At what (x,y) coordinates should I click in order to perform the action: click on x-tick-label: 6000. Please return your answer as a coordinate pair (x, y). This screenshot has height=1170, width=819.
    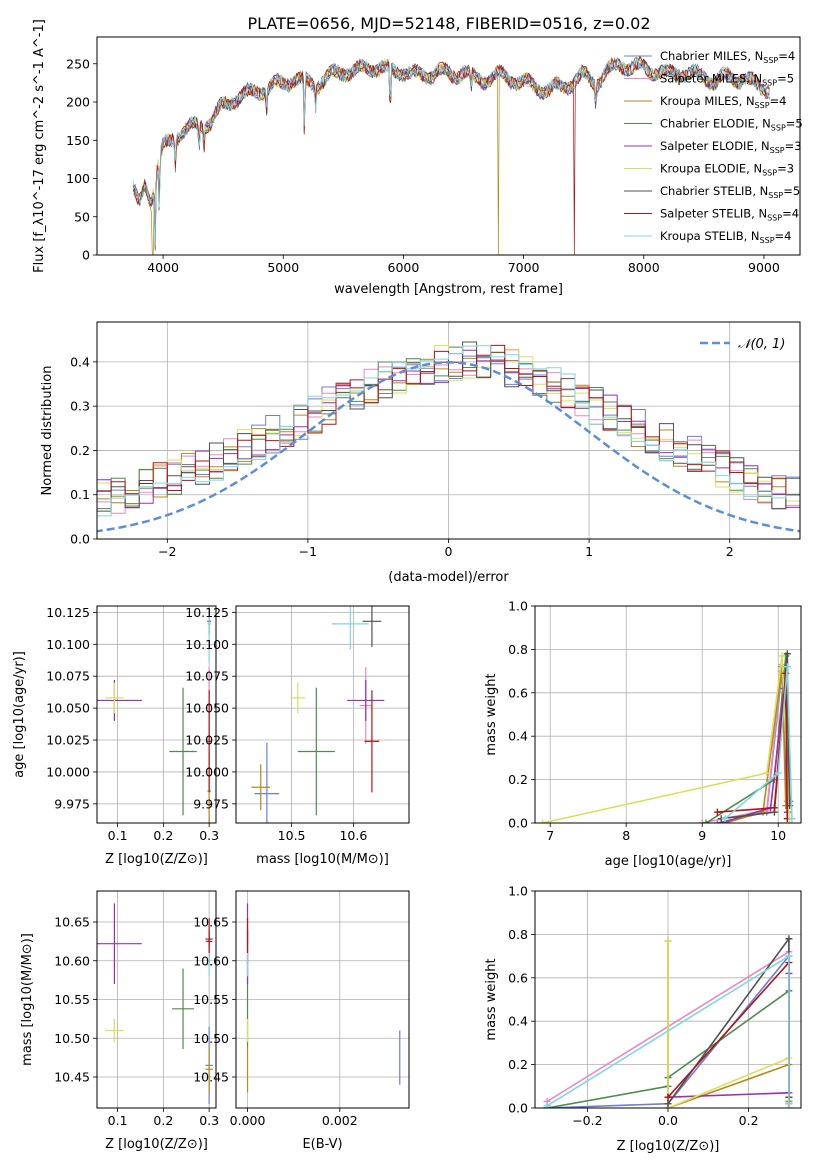
    Looking at the image, I should click on (404, 267).